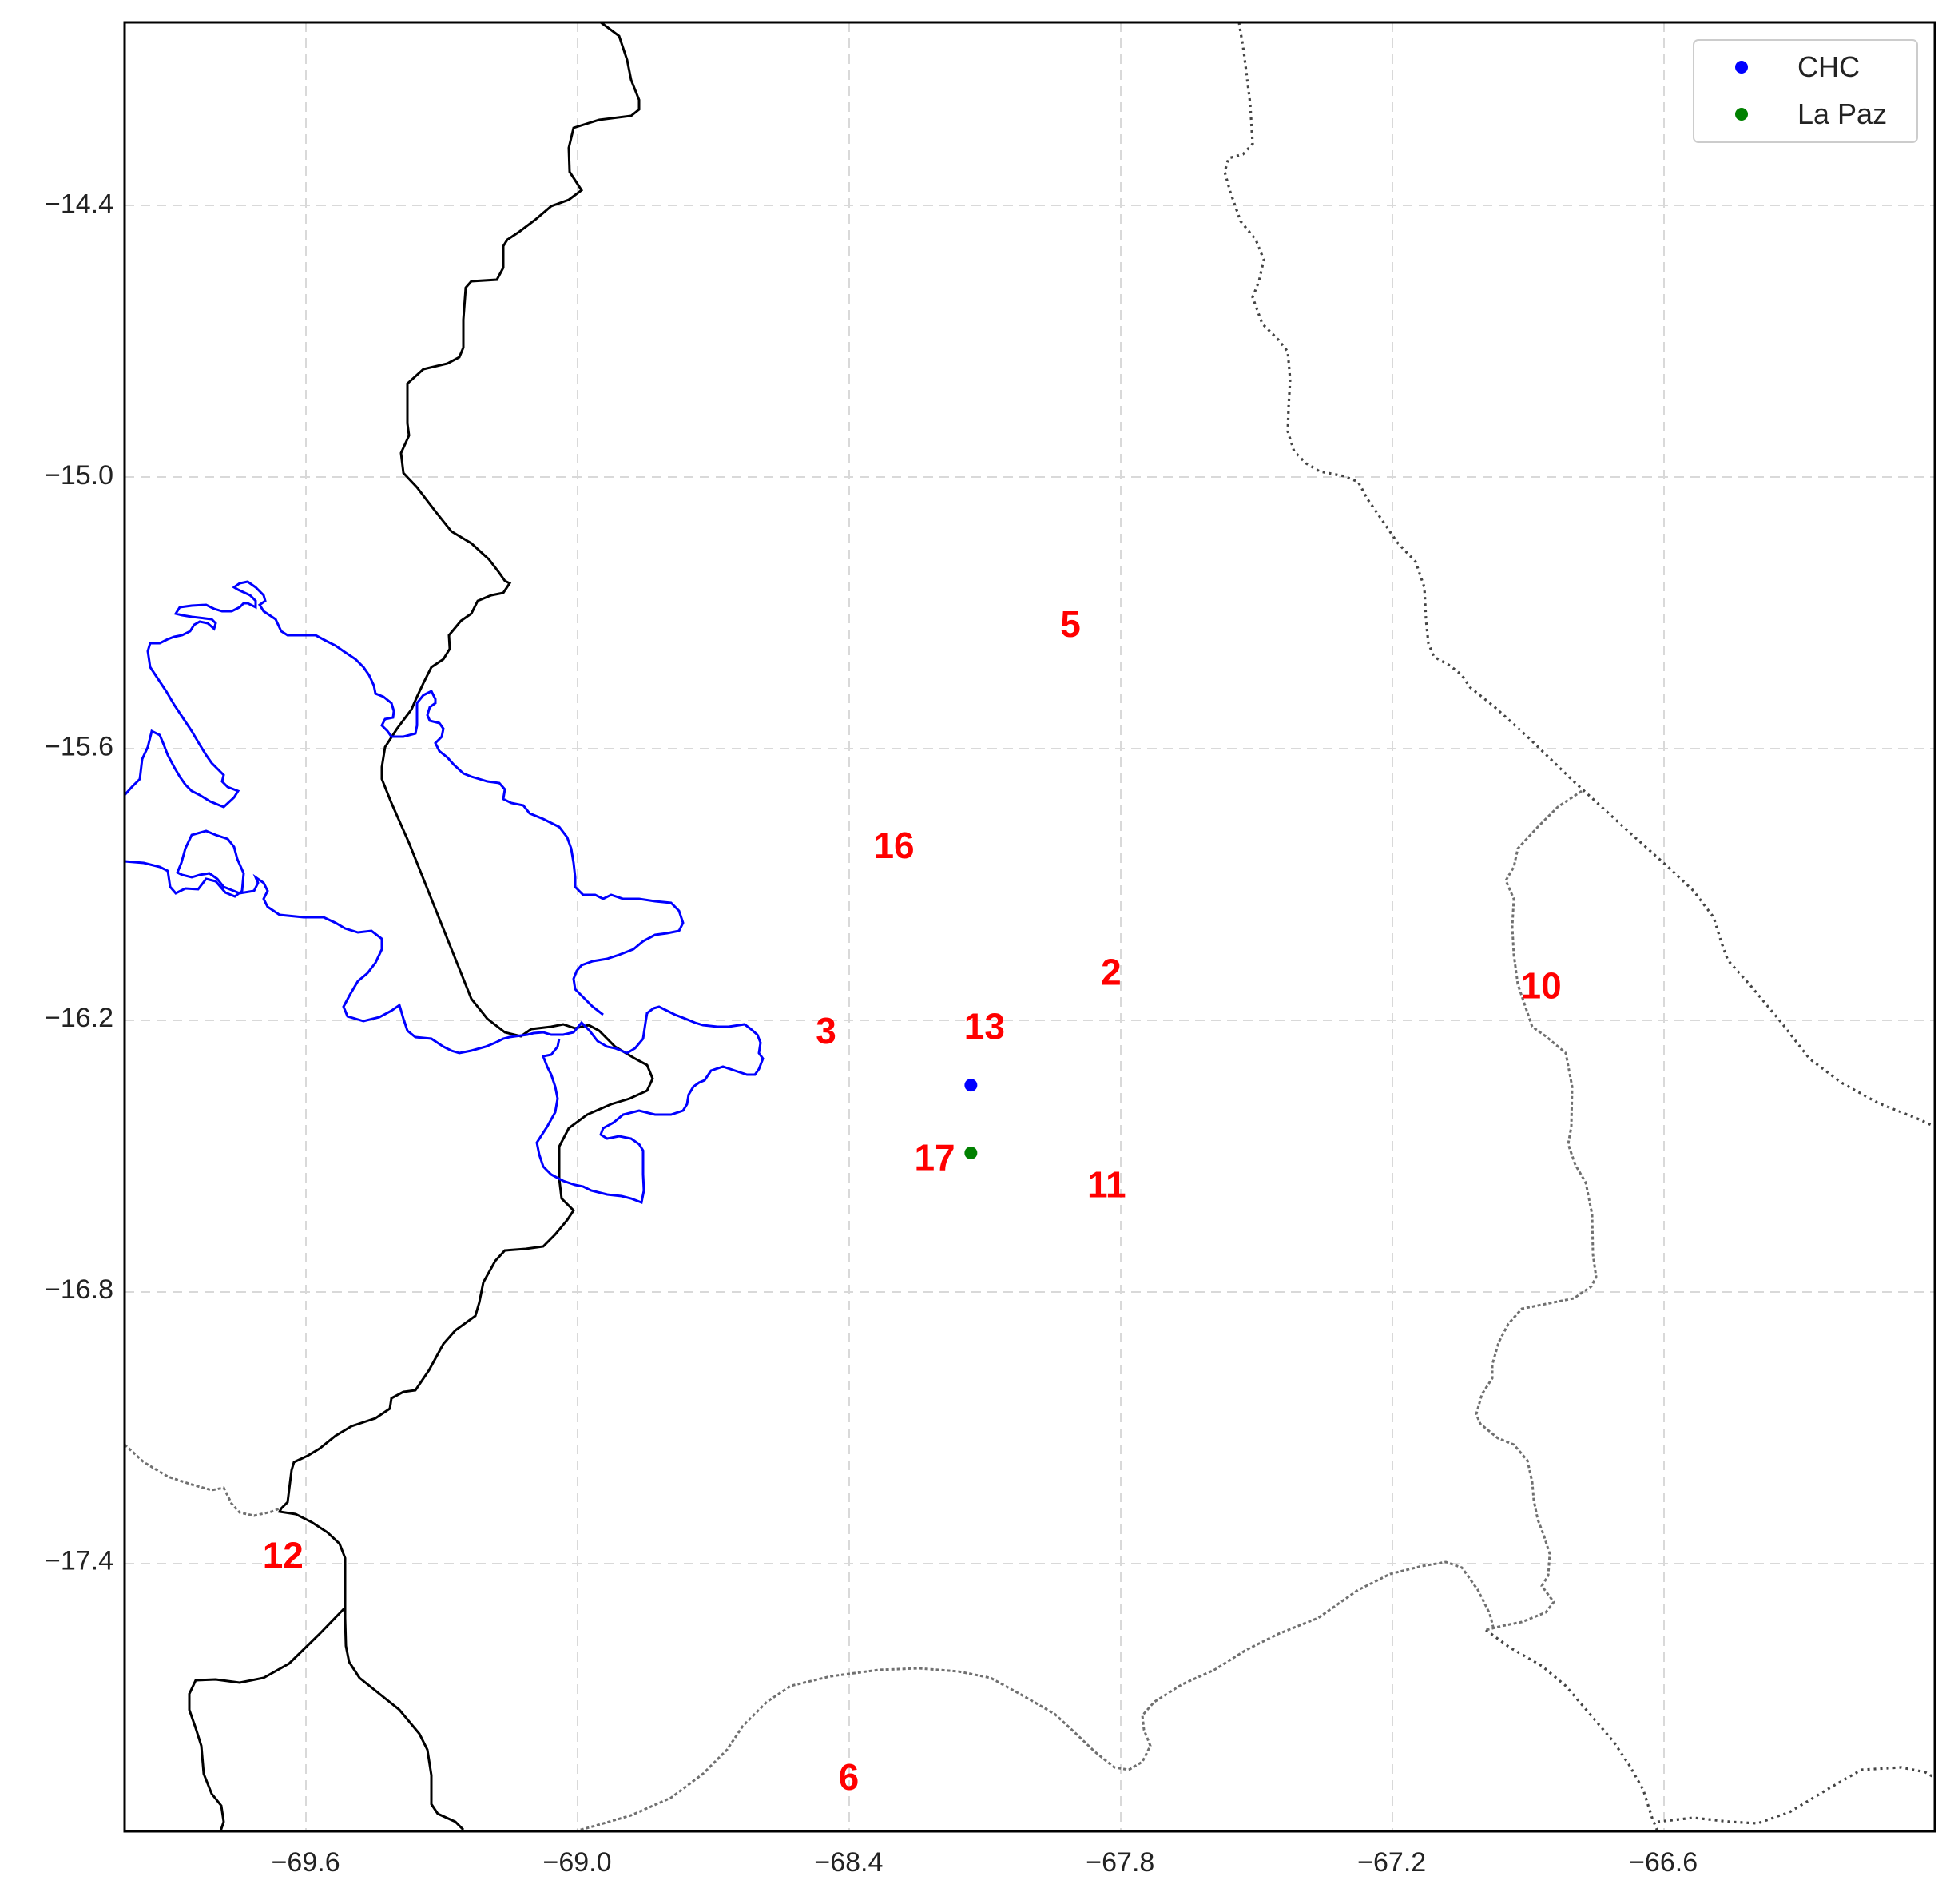  What do you see at coordinates (1741, 114) in the screenshot?
I see `legend-marker-la-paz` at bounding box center [1741, 114].